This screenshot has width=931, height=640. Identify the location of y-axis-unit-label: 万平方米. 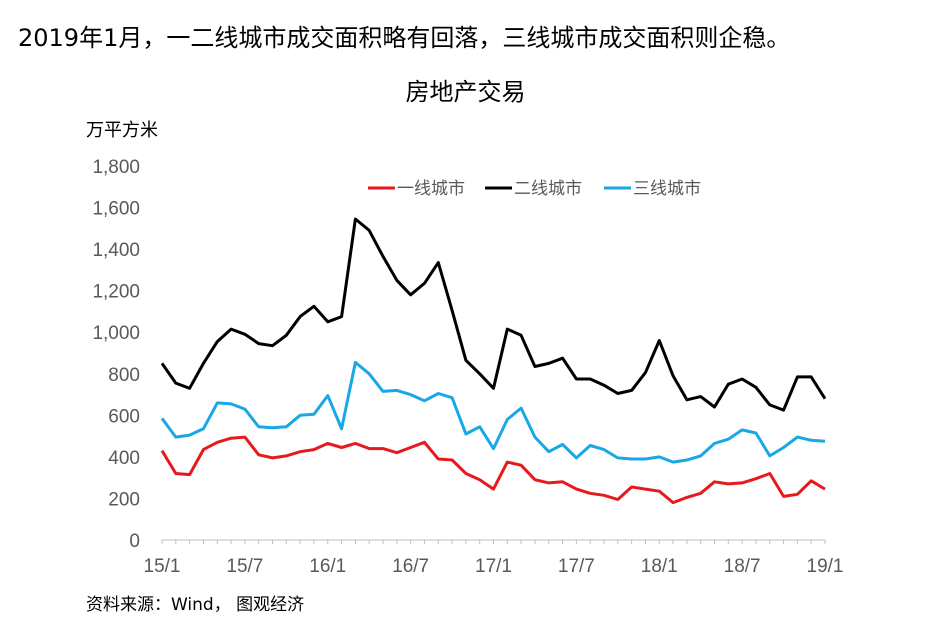
(122, 130).